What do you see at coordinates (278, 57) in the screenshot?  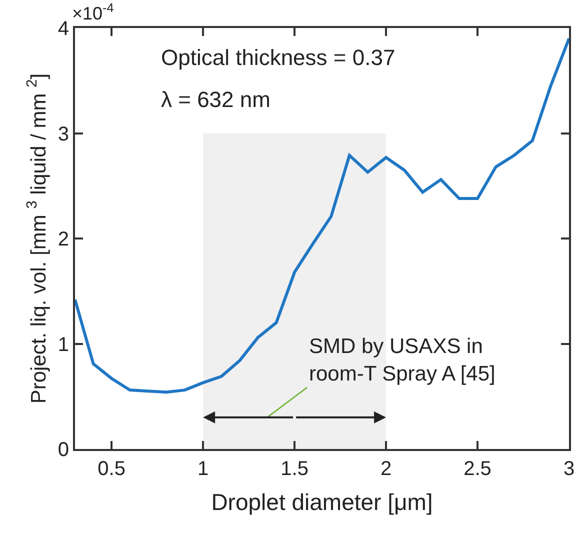 I see `annotation: Optical thickness = 0.37` at bounding box center [278, 57].